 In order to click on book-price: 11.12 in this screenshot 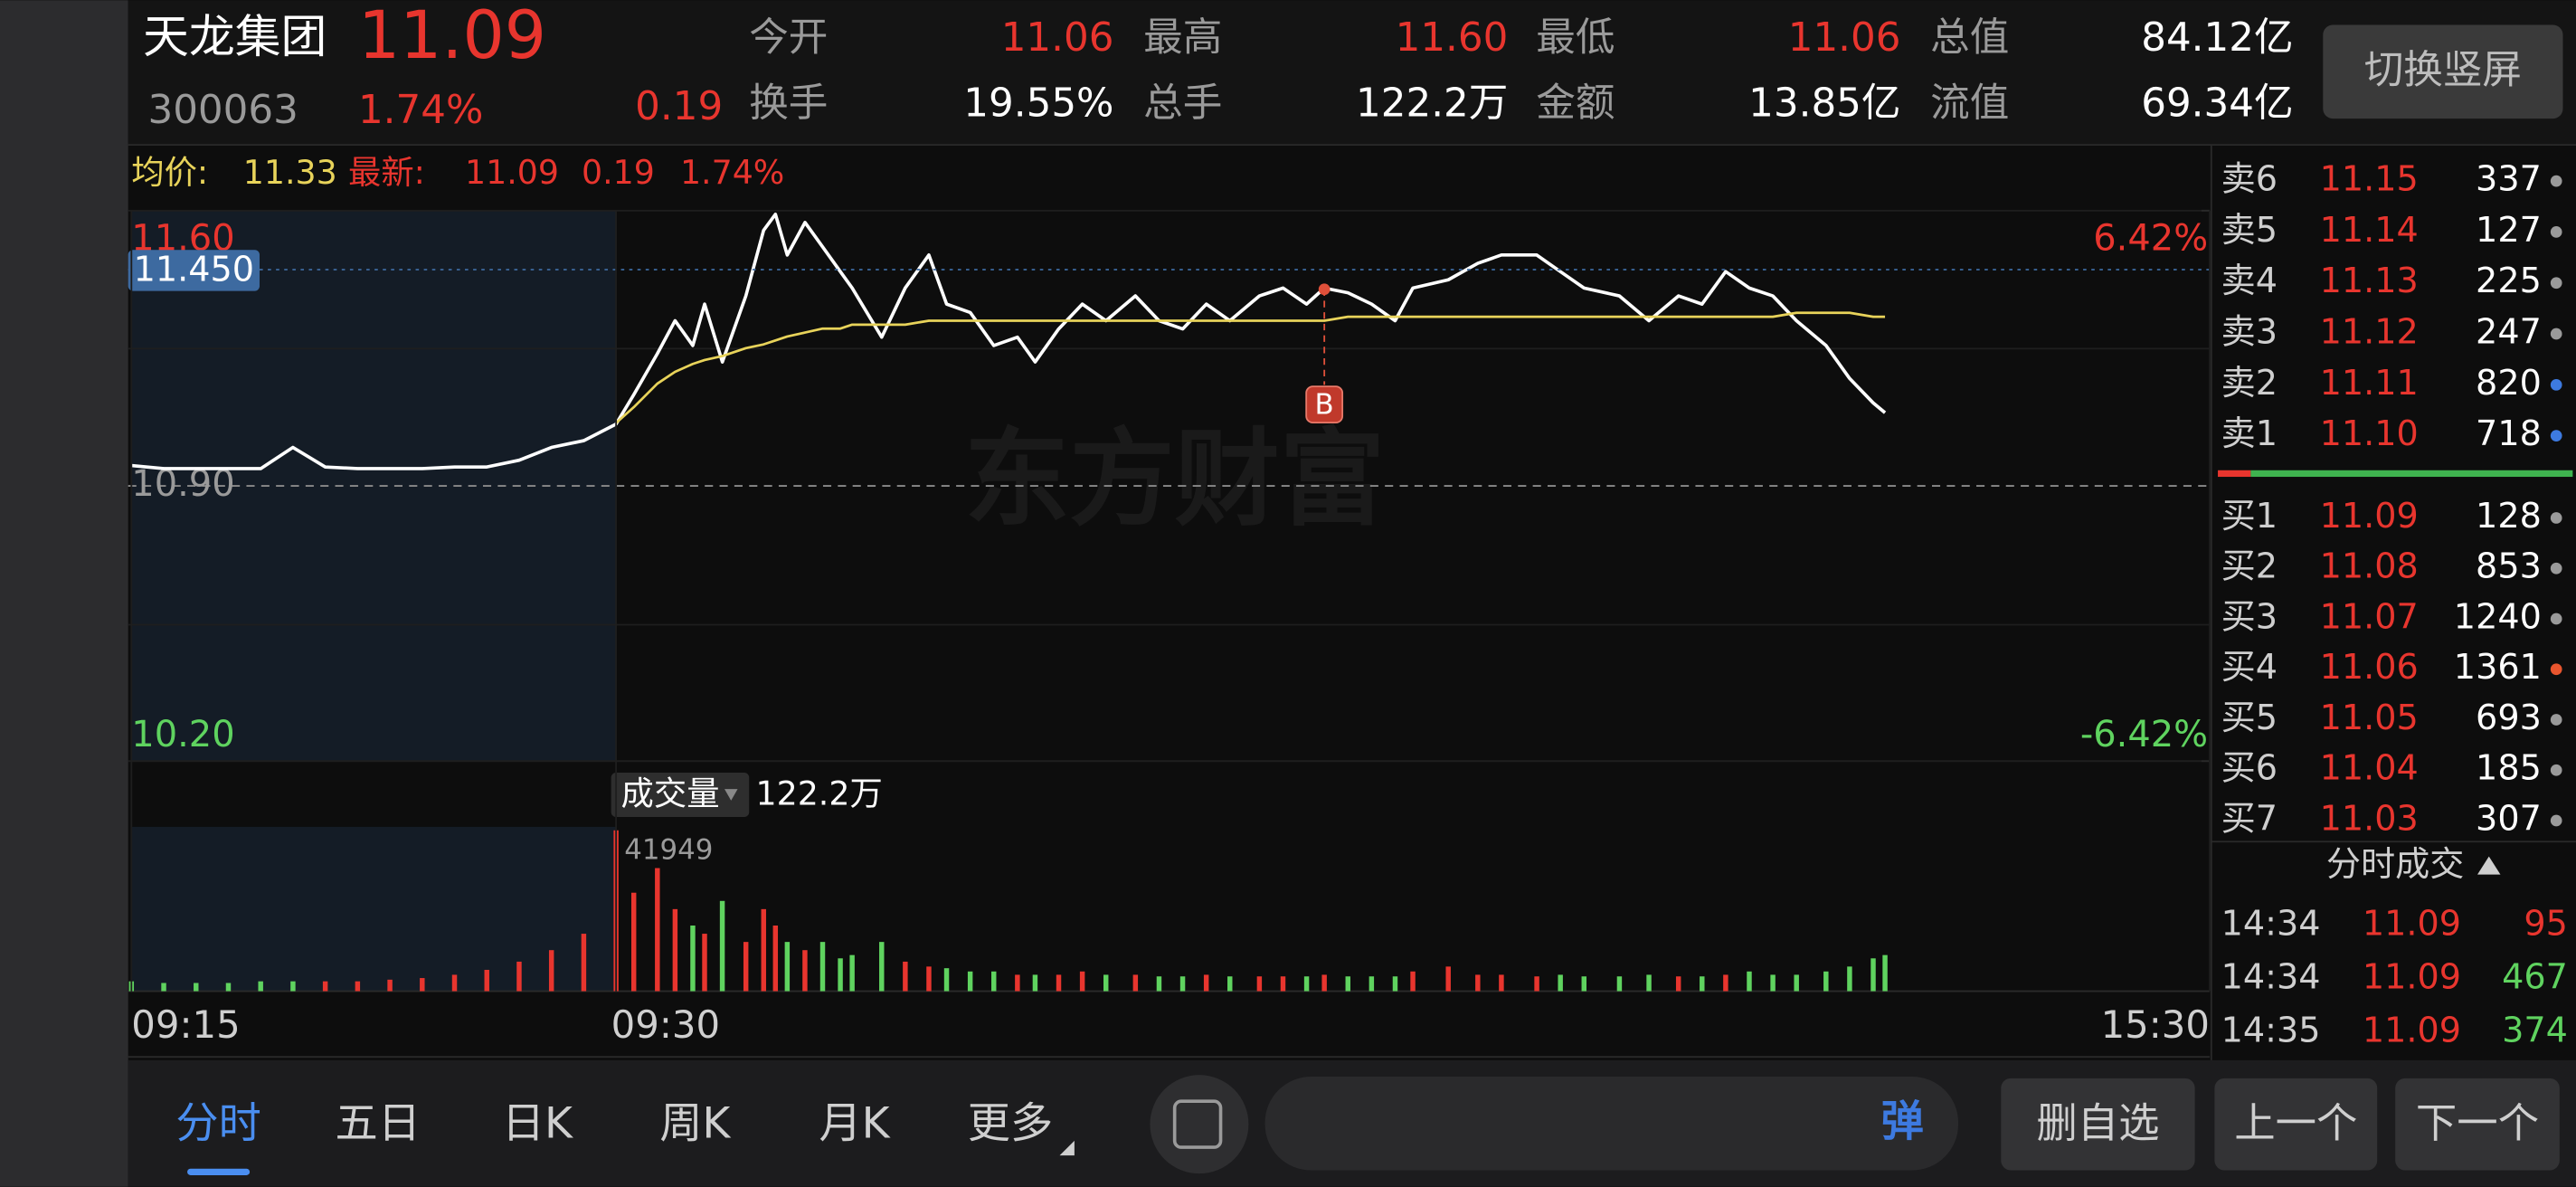, I will do `click(2370, 332)`.